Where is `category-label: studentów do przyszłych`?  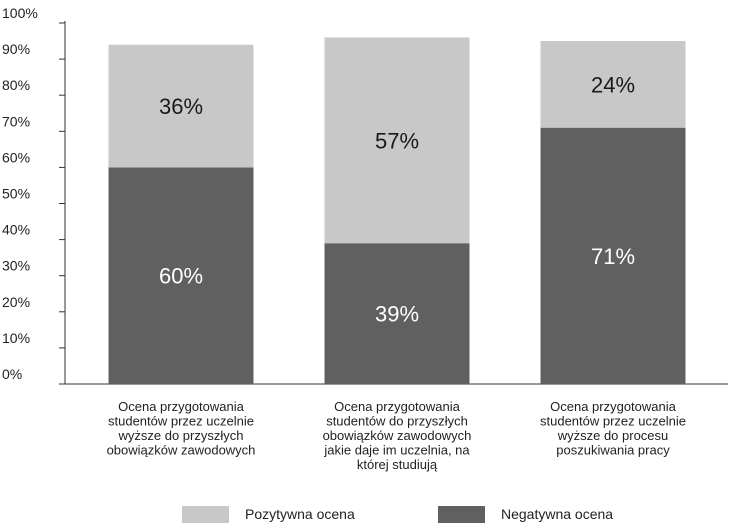 category-label: studentów do przyszłych is located at coordinates (397, 421).